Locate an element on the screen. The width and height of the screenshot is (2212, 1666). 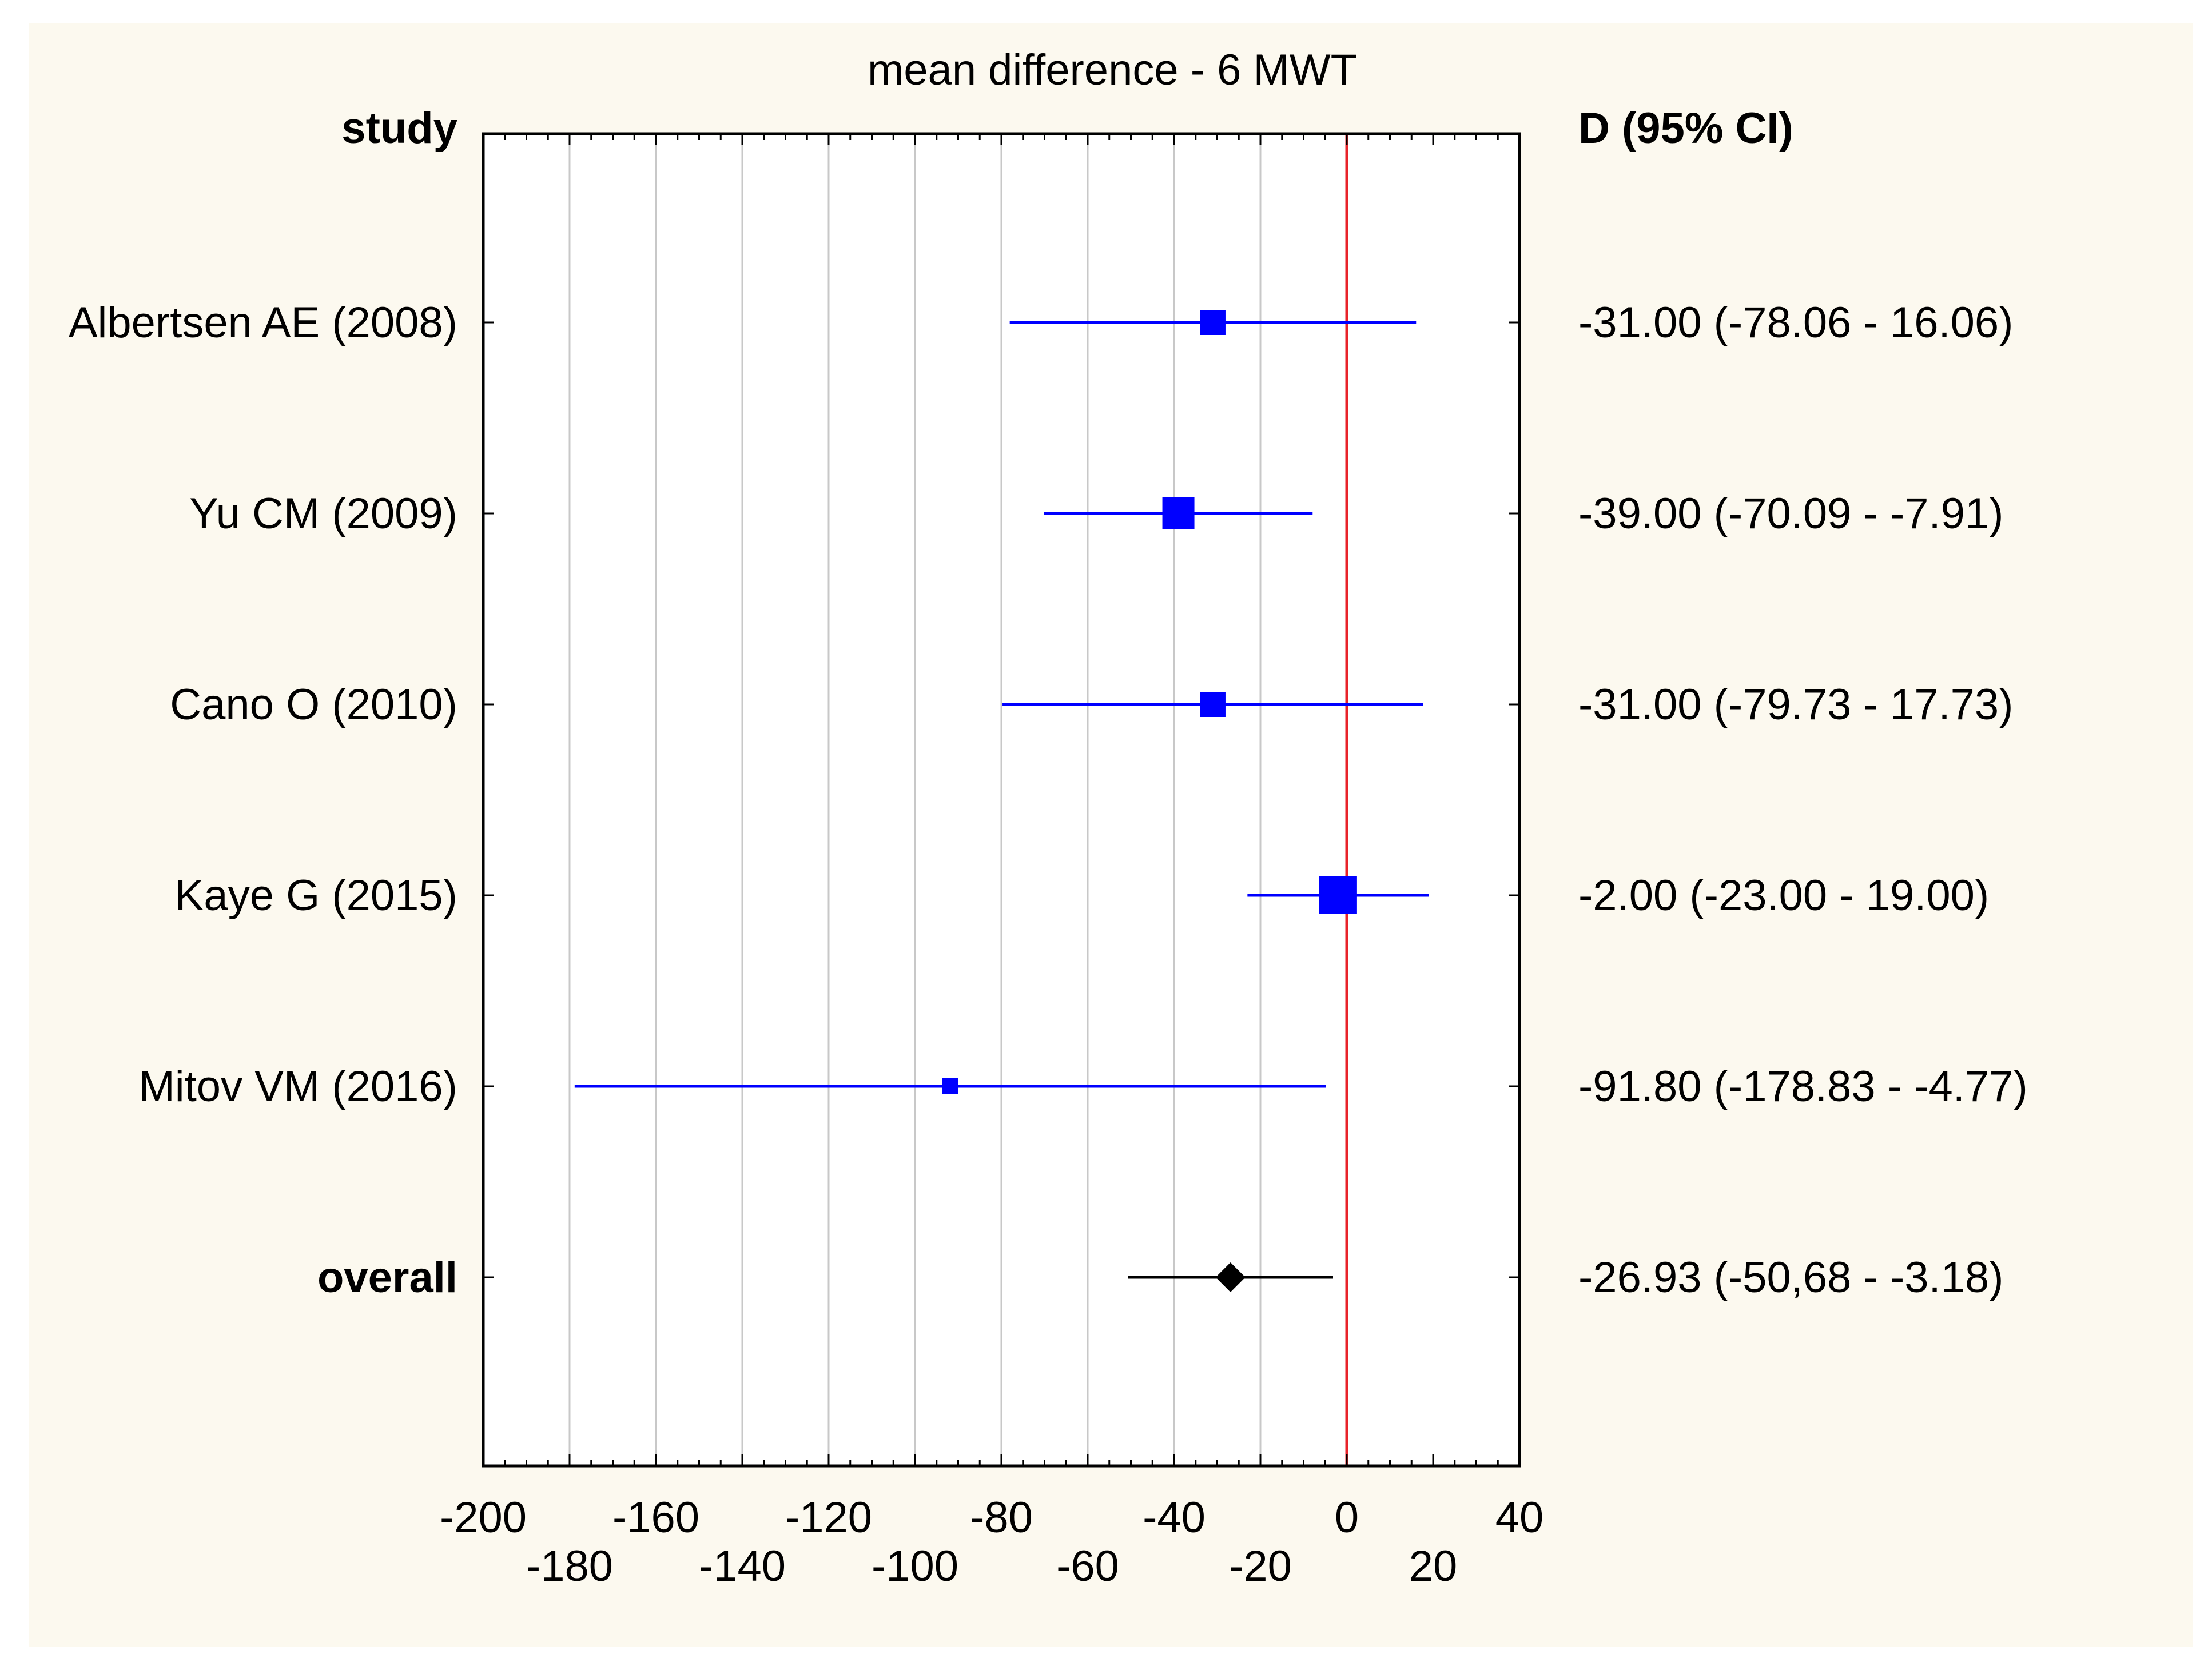
study-label: Mitov VM (2016) is located at coordinates (298, 1086).